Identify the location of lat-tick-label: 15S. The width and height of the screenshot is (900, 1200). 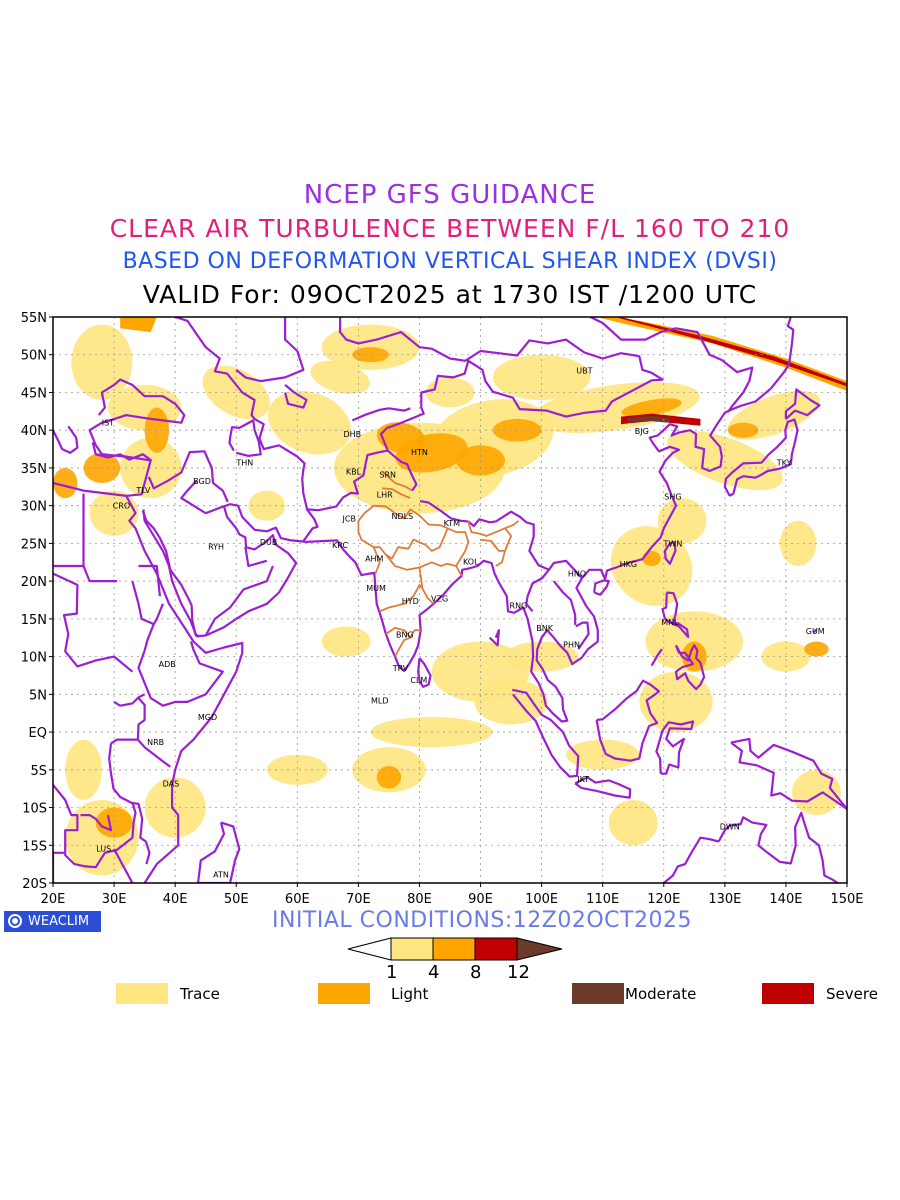
(34, 846).